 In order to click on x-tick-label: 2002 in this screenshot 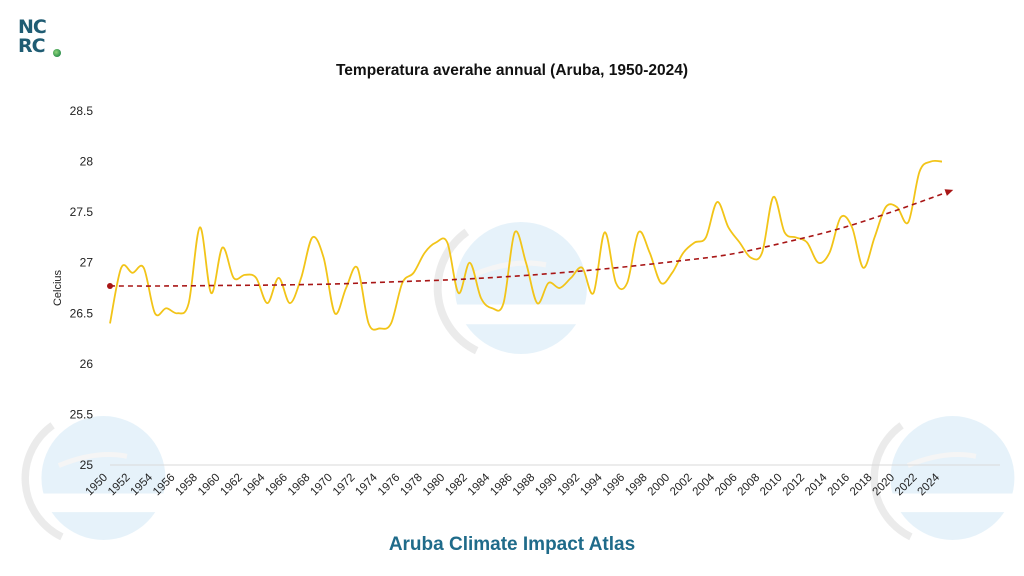, I will do `click(681, 485)`.